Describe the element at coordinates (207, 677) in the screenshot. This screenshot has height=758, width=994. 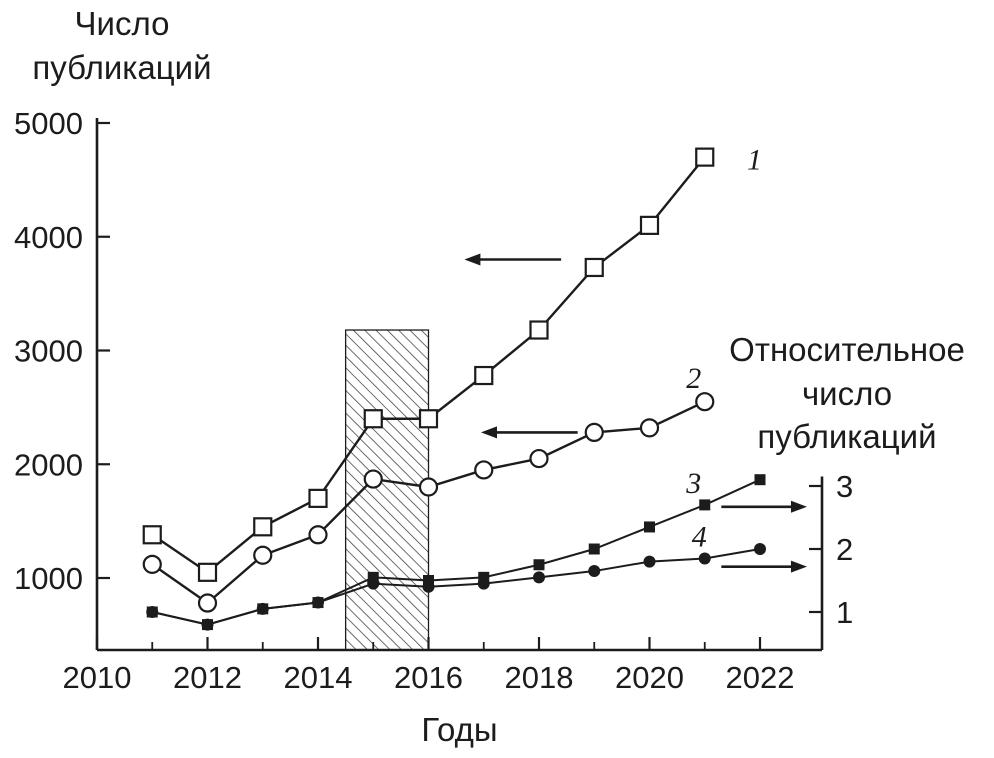
I see `x-axis-tick-label: 2012` at that location.